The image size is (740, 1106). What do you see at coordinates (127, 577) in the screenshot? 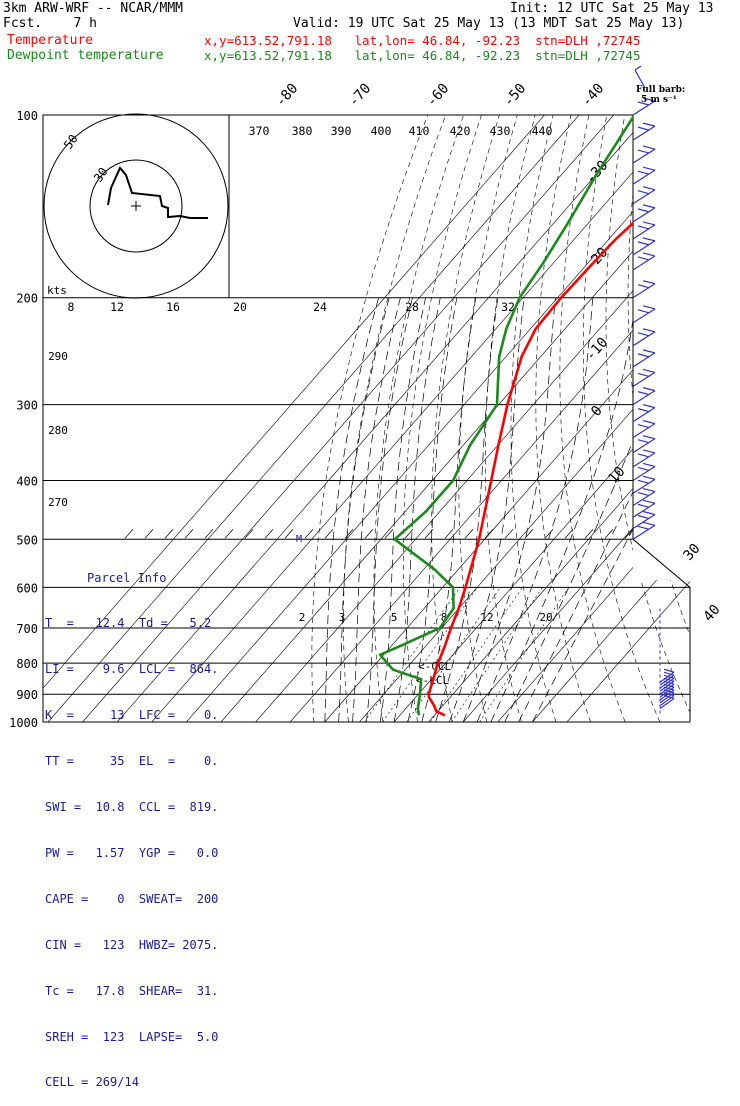
I see `parcel-info-title: Parcel Info` at bounding box center [127, 577].